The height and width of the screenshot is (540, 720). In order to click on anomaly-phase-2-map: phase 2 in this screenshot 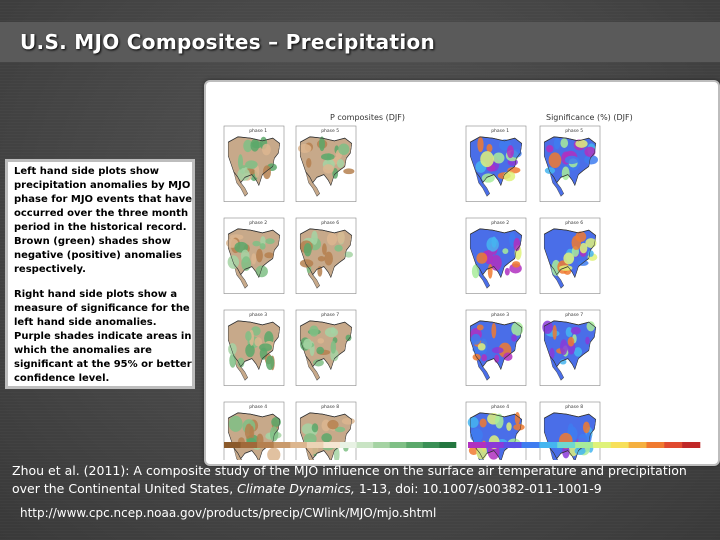, I will do `click(254, 255)`.